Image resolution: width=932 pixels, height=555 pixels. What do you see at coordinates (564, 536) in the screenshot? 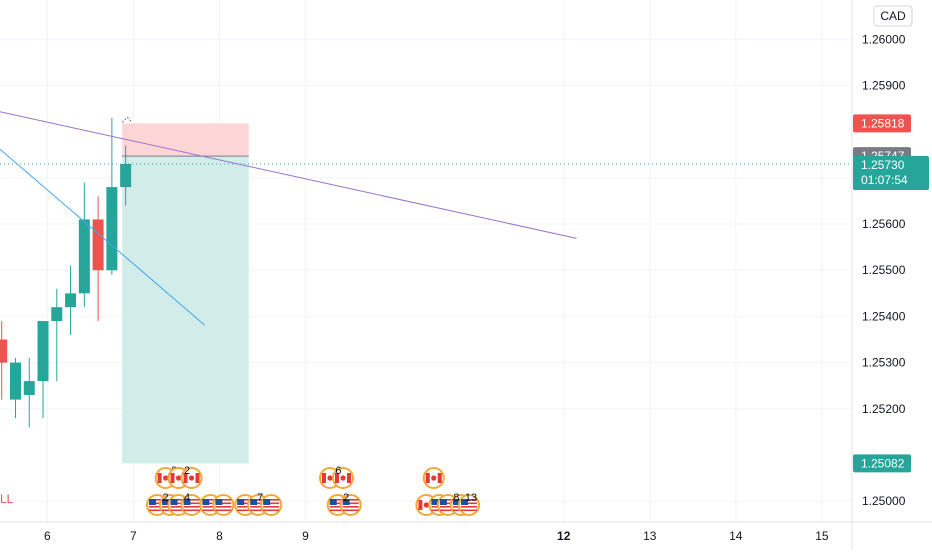
I see `time-tick-label: 12` at bounding box center [564, 536].